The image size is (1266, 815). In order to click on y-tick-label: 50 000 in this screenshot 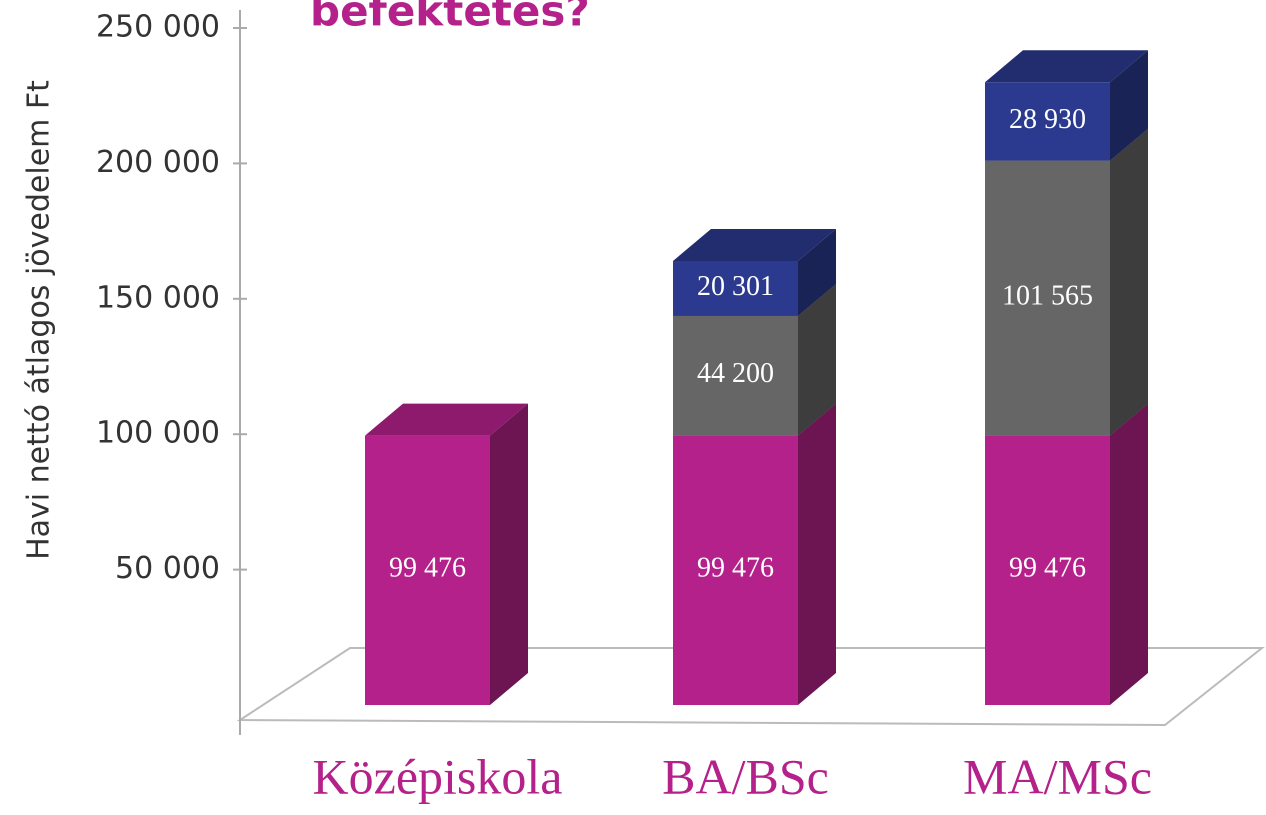, I will do `click(167, 568)`.